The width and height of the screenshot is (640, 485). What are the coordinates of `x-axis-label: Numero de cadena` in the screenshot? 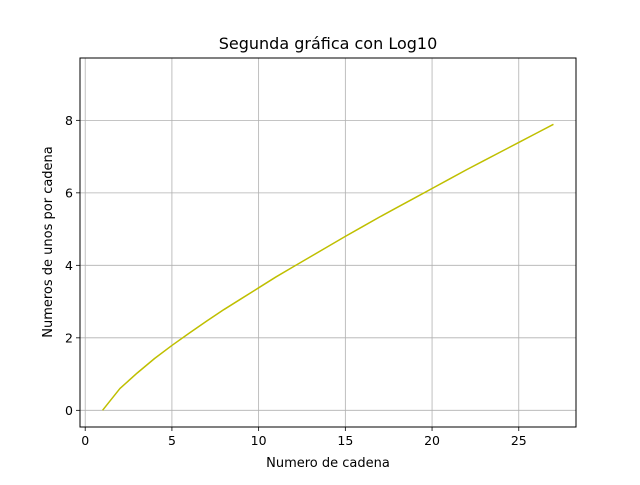 It's located at (328, 463).